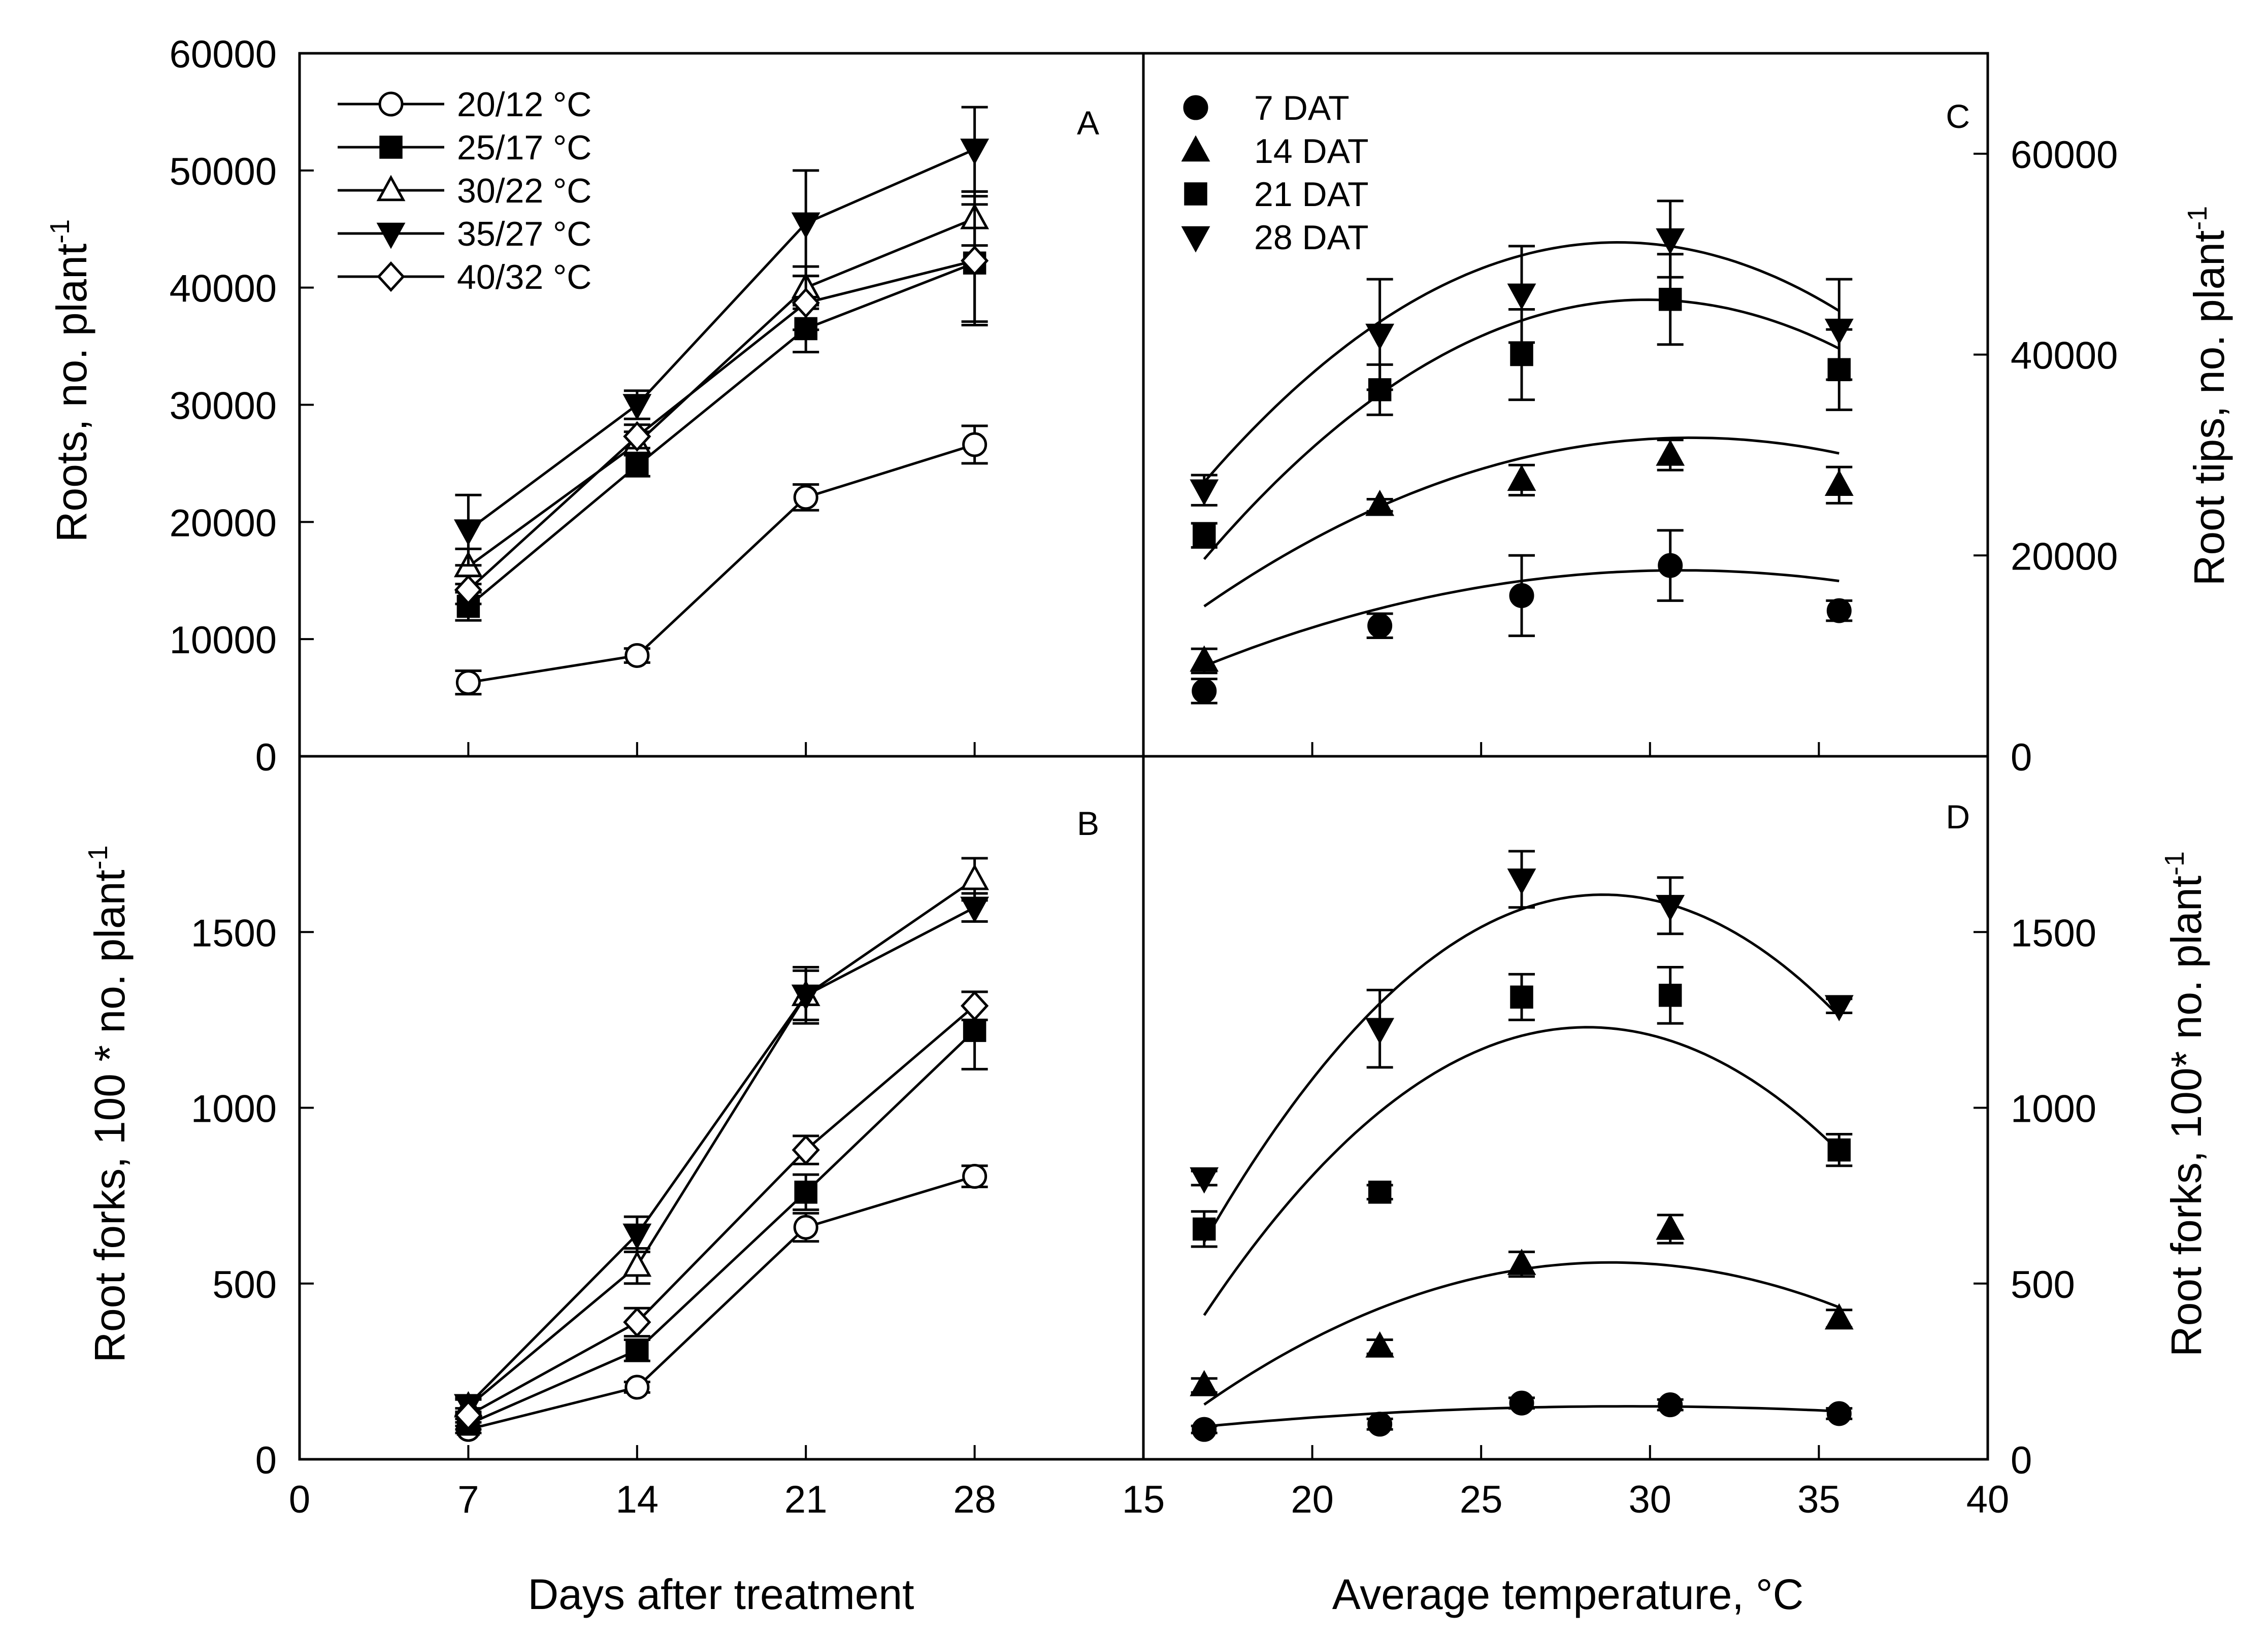 Image resolution: width=2268 pixels, height=1641 pixels. I want to click on panel-letter-b: B, so click(1088, 823).